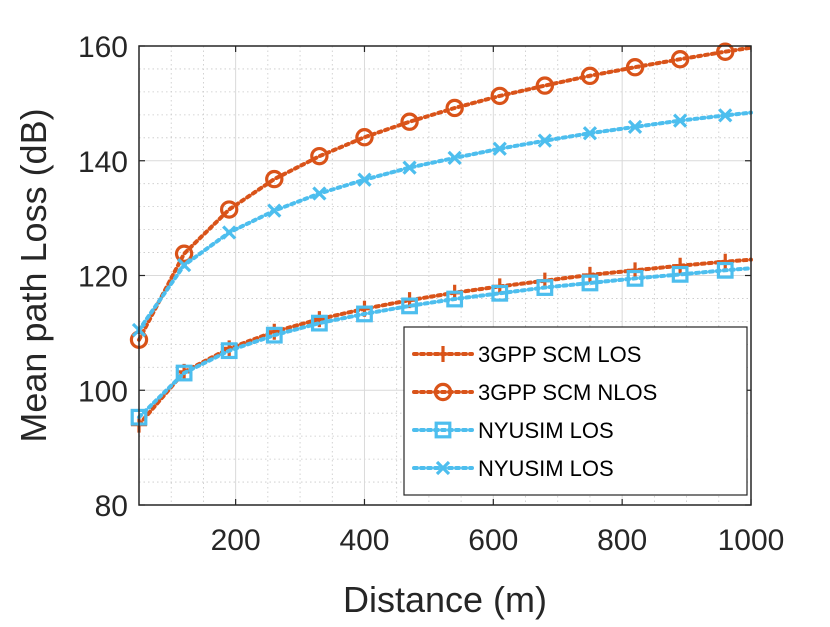  I want to click on y-axis-label: Mean path Loss (dB), so click(33, 275).